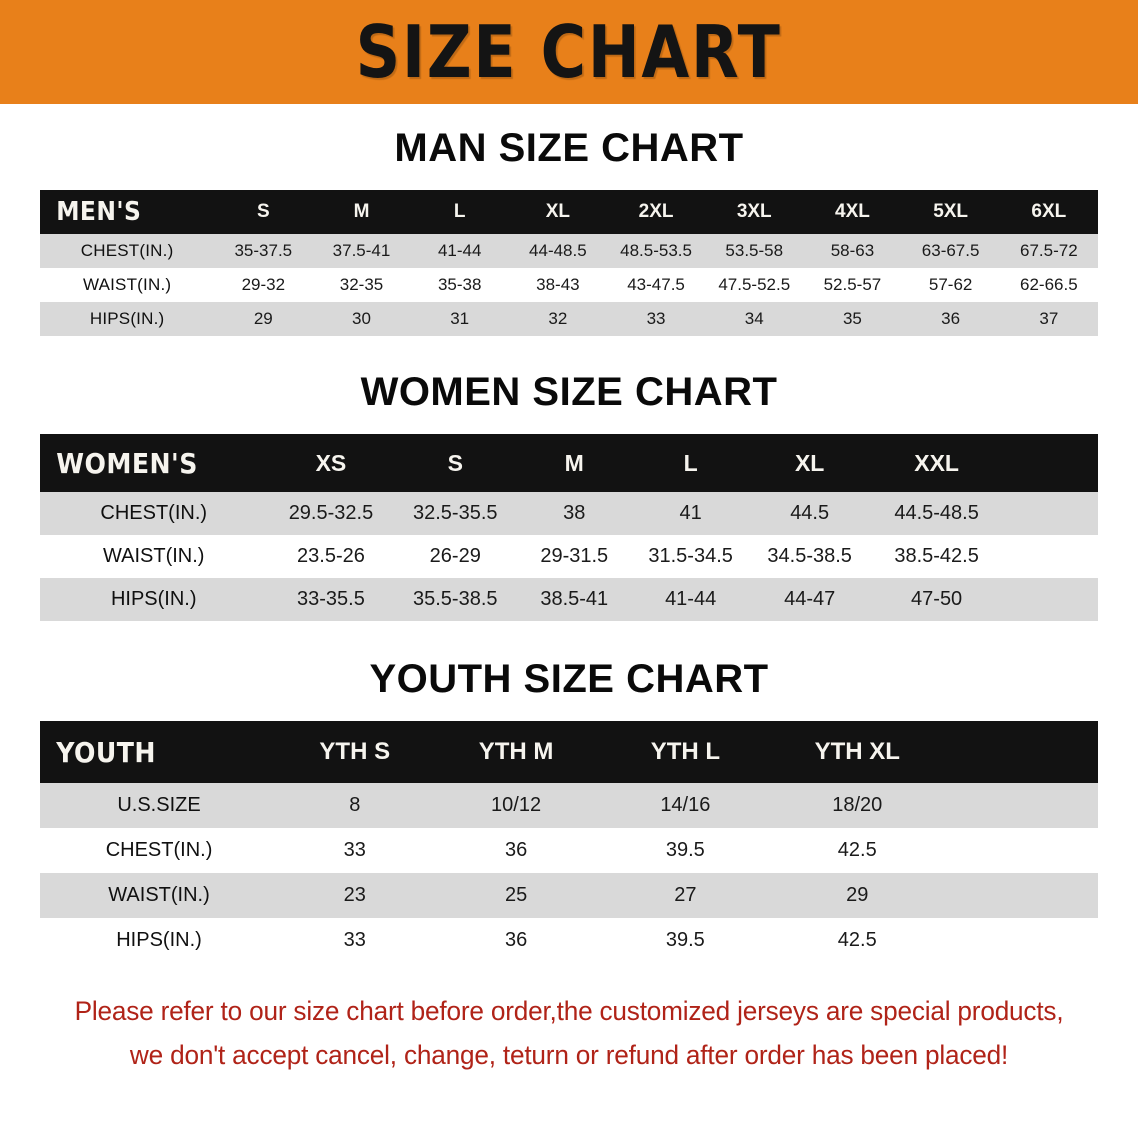 The height and width of the screenshot is (1132, 1138). I want to click on man-cell: 37, so click(1049, 318).